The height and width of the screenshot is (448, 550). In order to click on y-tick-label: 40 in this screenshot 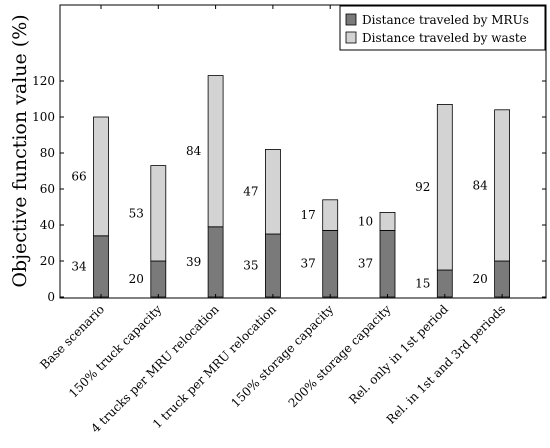, I will do `click(47, 225)`.